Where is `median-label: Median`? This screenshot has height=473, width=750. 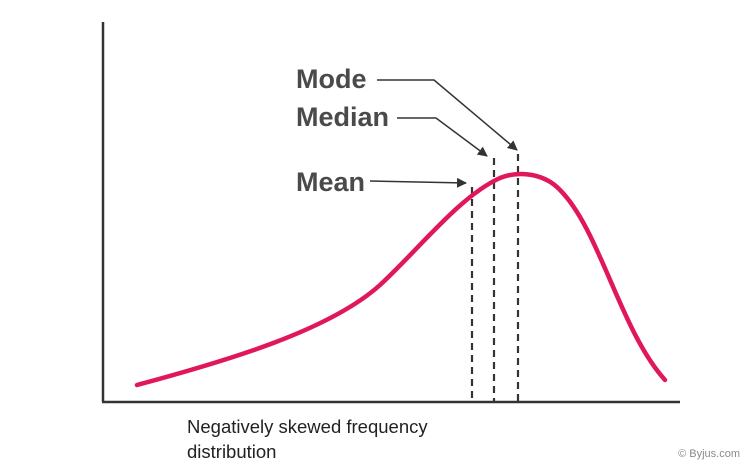
median-label: Median is located at coordinates (342, 117).